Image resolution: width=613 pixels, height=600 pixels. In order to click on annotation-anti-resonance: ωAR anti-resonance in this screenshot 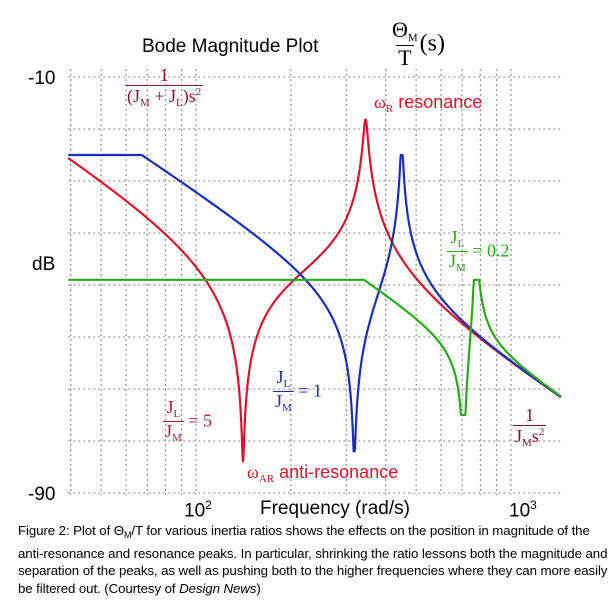, I will do `click(323, 473)`.